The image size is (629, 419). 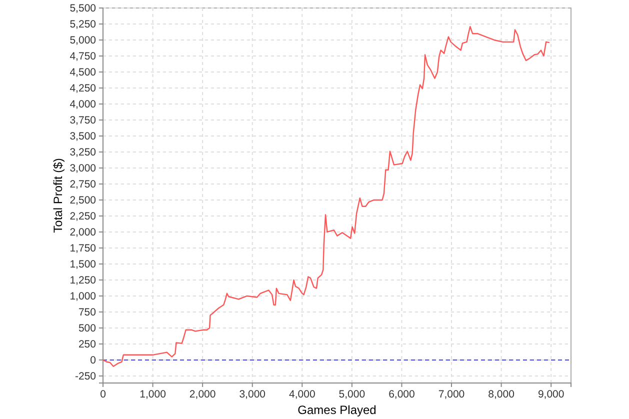 What do you see at coordinates (87, 328) in the screenshot?
I see `y-tick-label: 500` at bounding box center [87, 328].